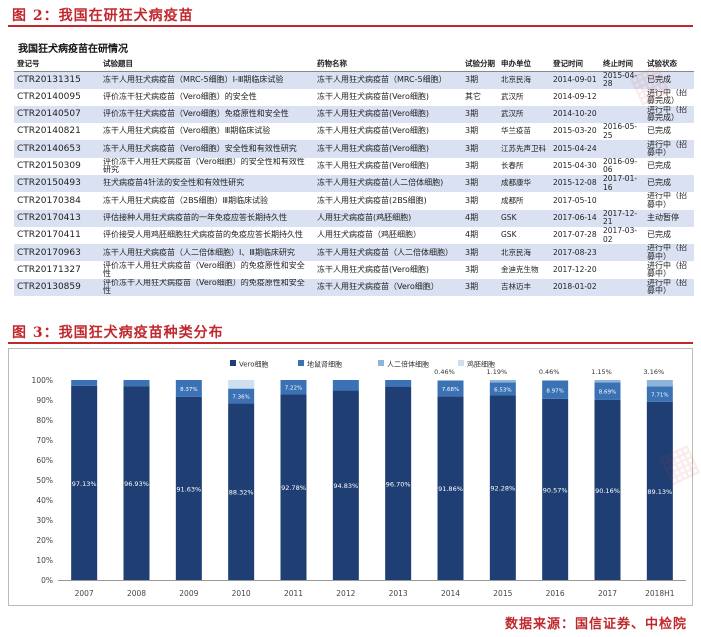 This screenshot has width=701, height=637. What do you see at coordinates (398, 593) in the screenshot?
I see `x-tick-label: 2013` at bounding box center [398, 593].